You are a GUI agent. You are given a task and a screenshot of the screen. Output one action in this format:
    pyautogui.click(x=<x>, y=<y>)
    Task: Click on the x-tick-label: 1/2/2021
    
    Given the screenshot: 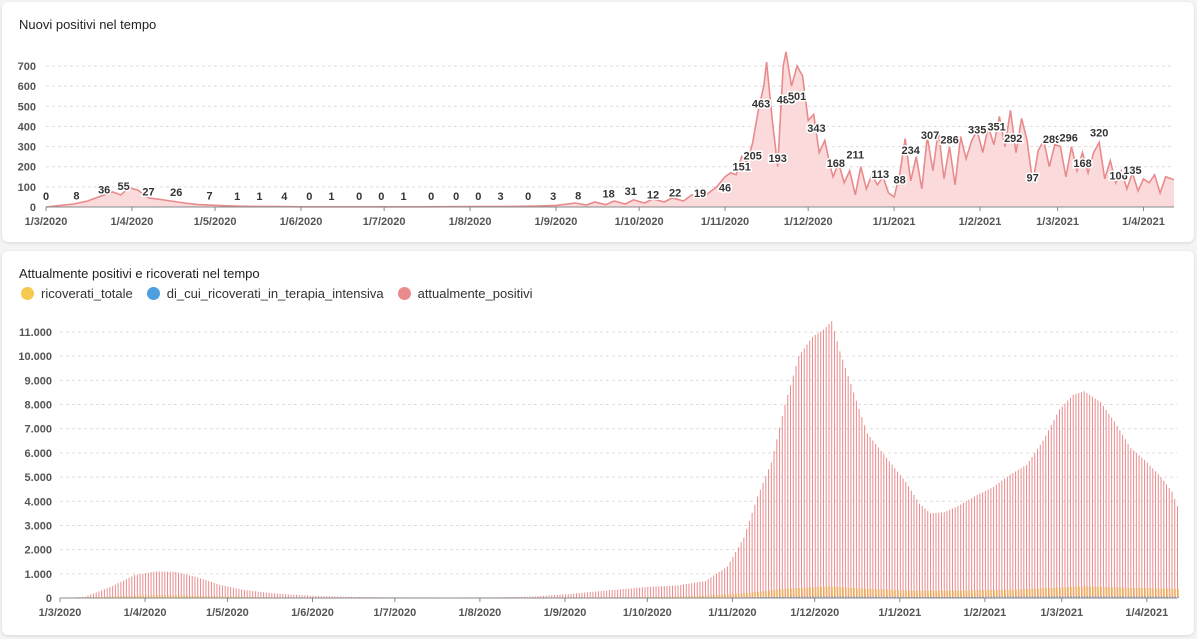 What is the action you would take?
    pyautogui.click(x=980, y=222)
    